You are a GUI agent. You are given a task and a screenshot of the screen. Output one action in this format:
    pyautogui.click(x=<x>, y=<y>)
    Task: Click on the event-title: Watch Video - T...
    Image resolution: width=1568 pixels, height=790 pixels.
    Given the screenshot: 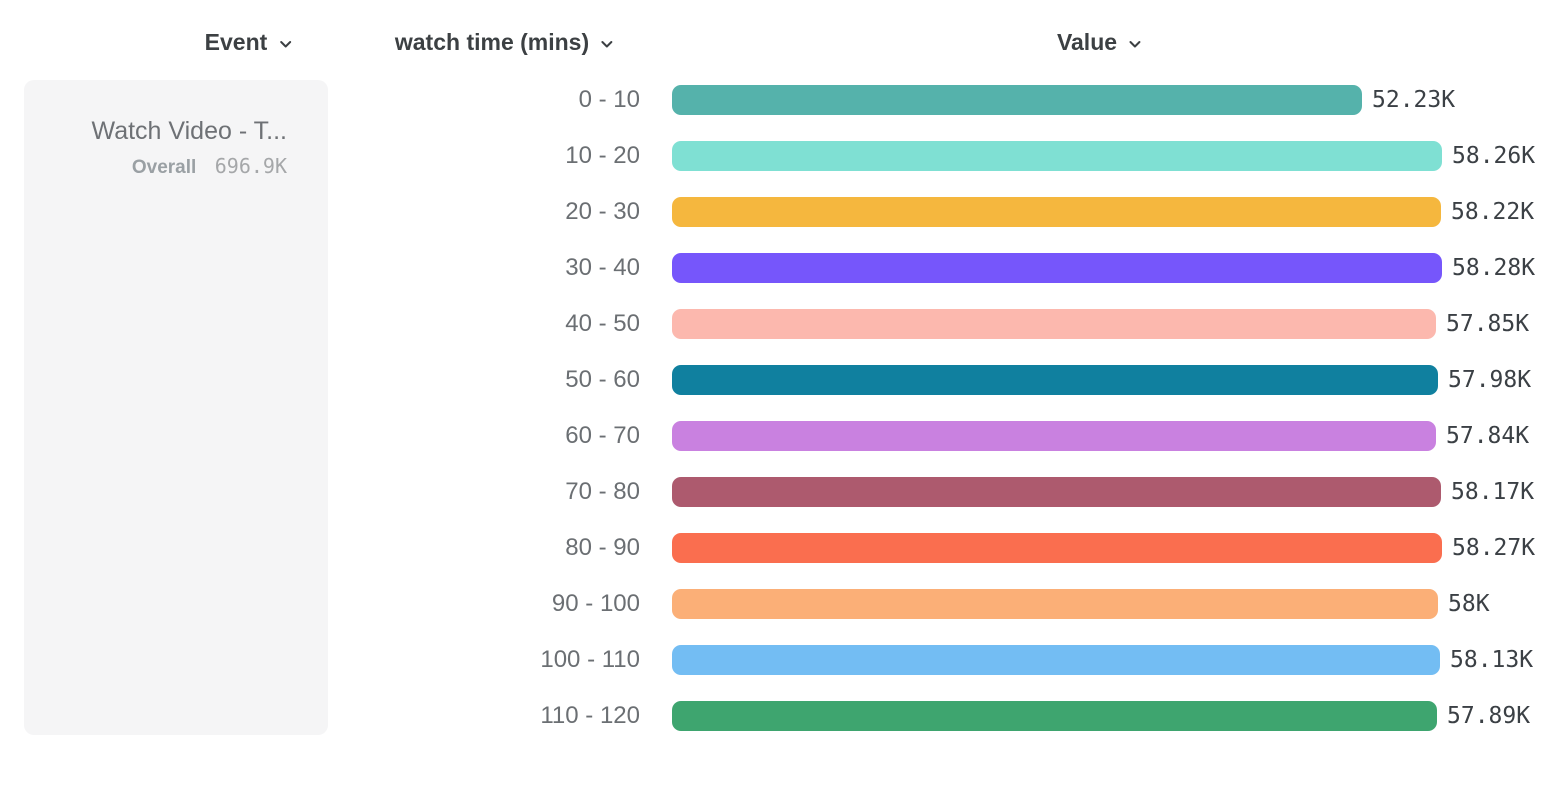 What is the action you would take?
    pyautogui.click(x=189, y=131)
    